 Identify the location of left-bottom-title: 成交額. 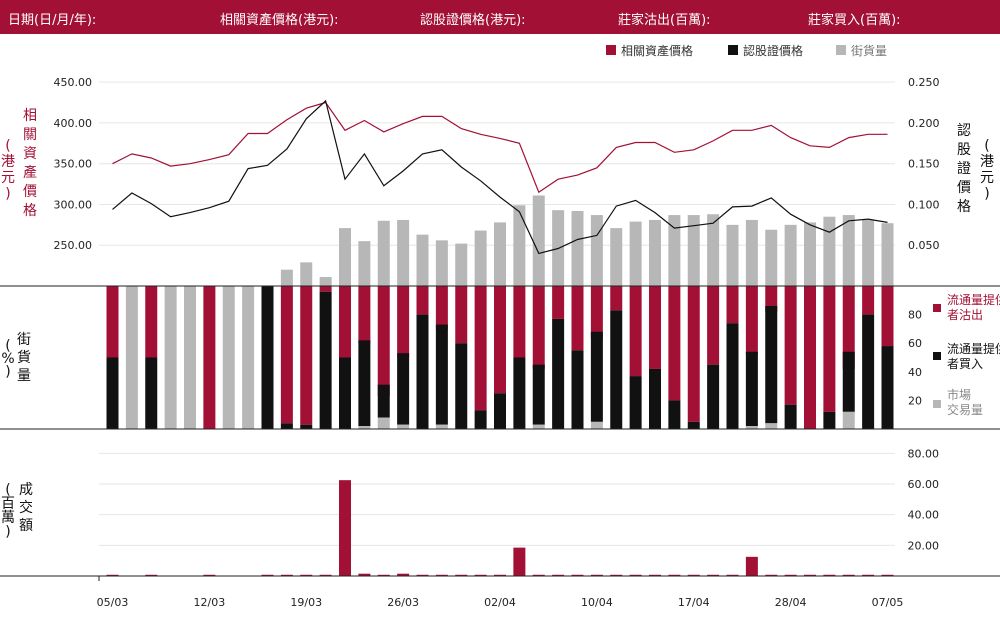
(26, 508).